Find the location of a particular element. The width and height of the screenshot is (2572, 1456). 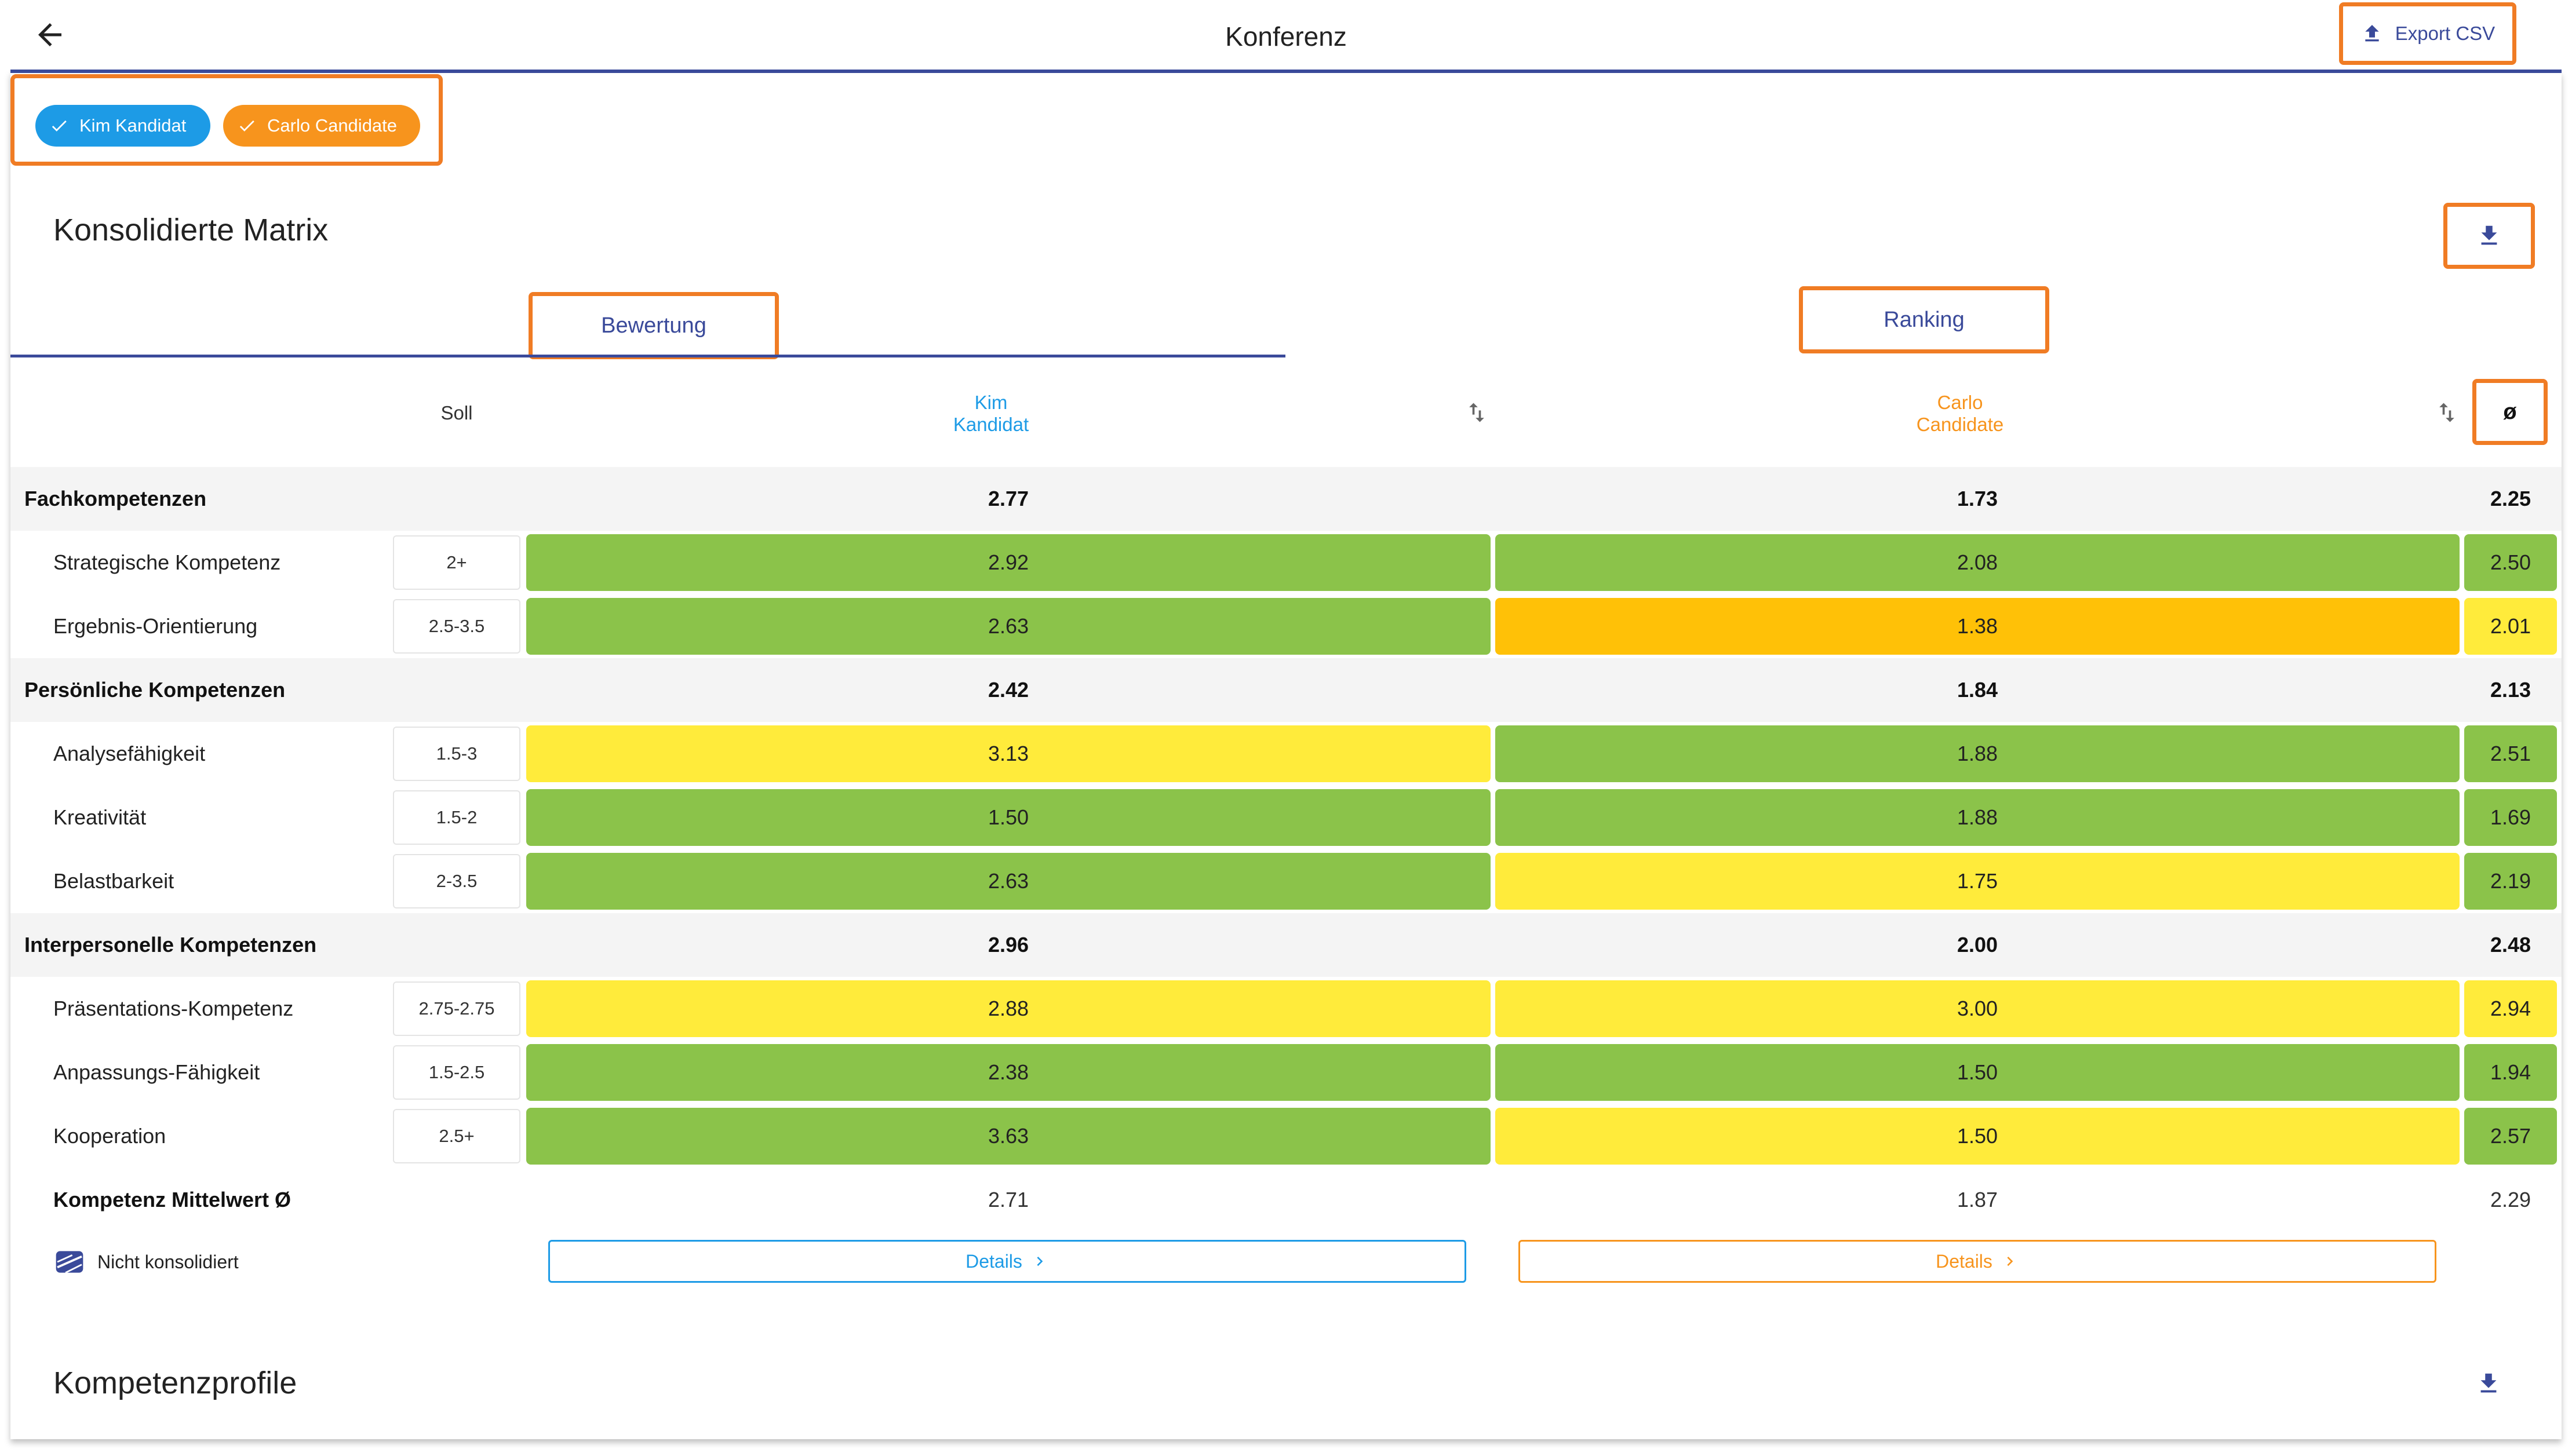

competency-label: Kooperation is located at coordinates (109, 1136).